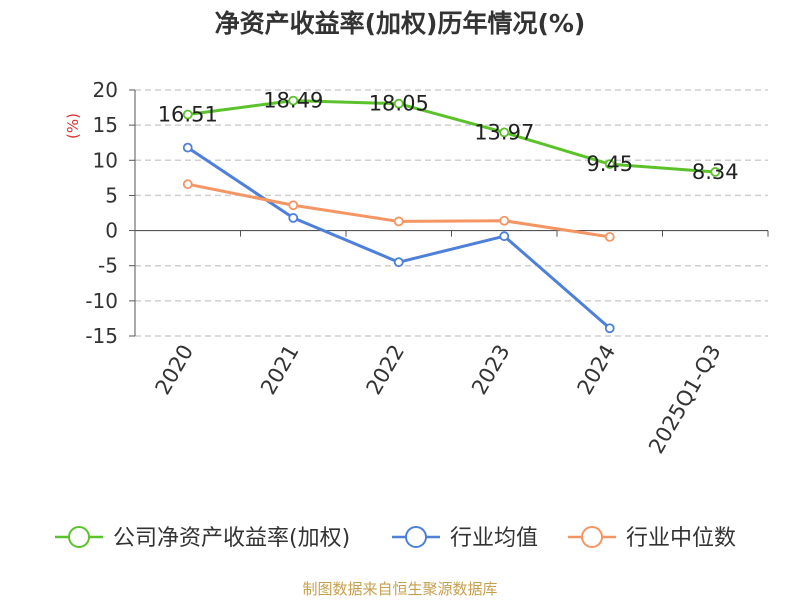  What do you see at coordinates (685, 399) in the screenshot?
I see `x-tick-label: 2025Q1-Q3` at bounding box center [685, 399].